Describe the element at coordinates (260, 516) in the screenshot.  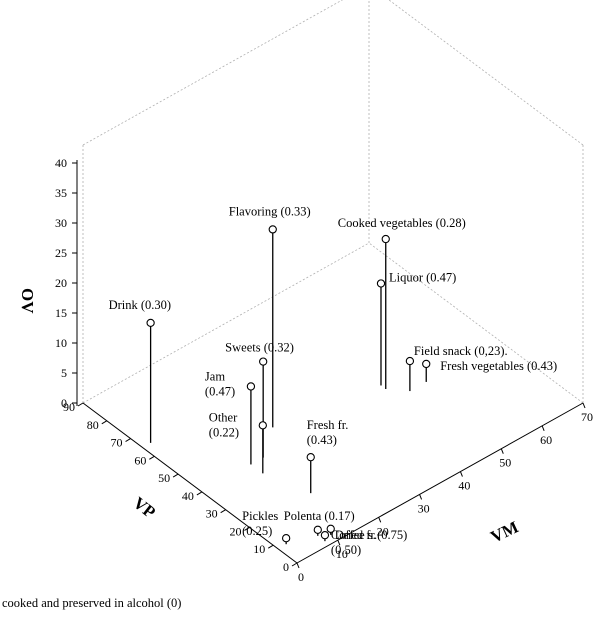
I see `point-label-line: Pickles` at that location.